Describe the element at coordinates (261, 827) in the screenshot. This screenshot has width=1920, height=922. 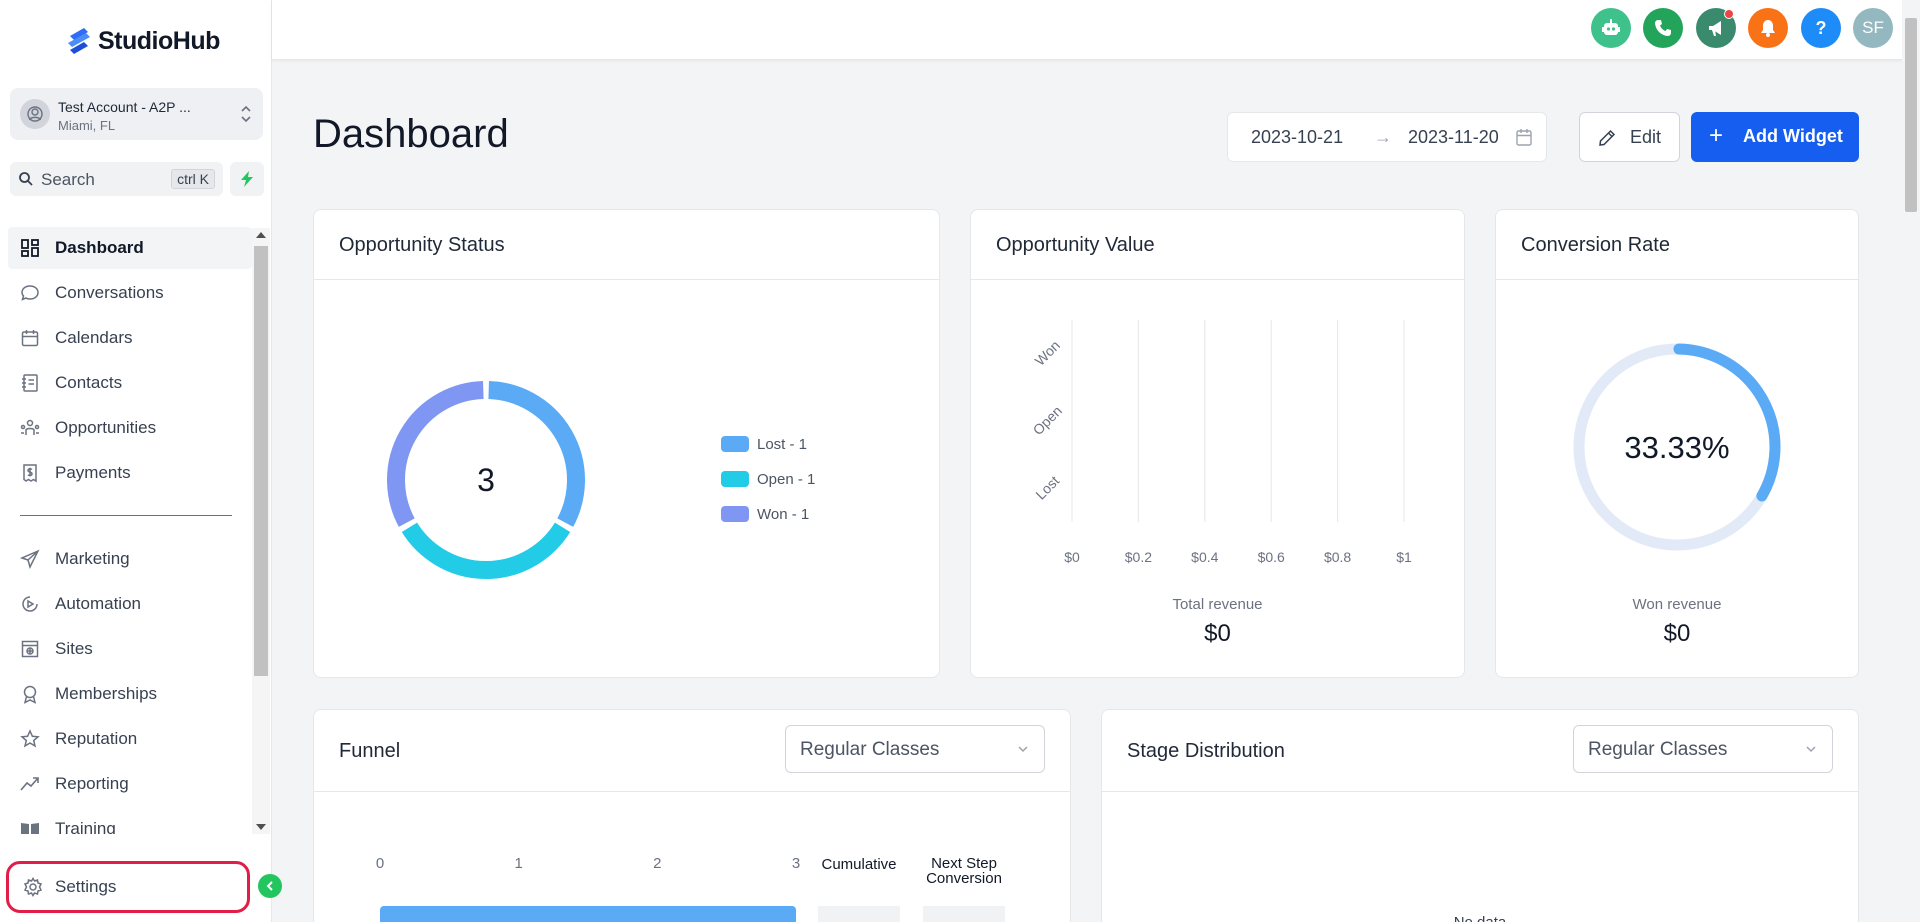
I see `scroll-down-arrow` at that location.